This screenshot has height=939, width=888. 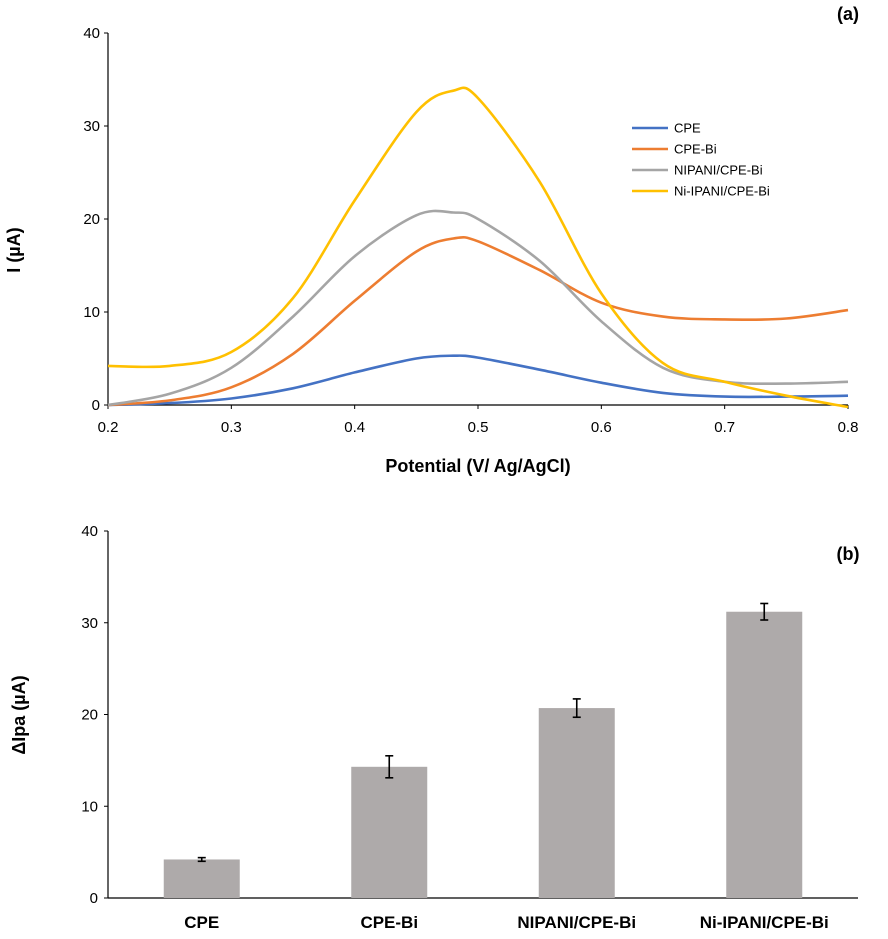 What do you see at coordinates (576, 922) in the screenshot?
I see `category-label: NIPANI/CPE-Bi` at bounding box center [576, 922].